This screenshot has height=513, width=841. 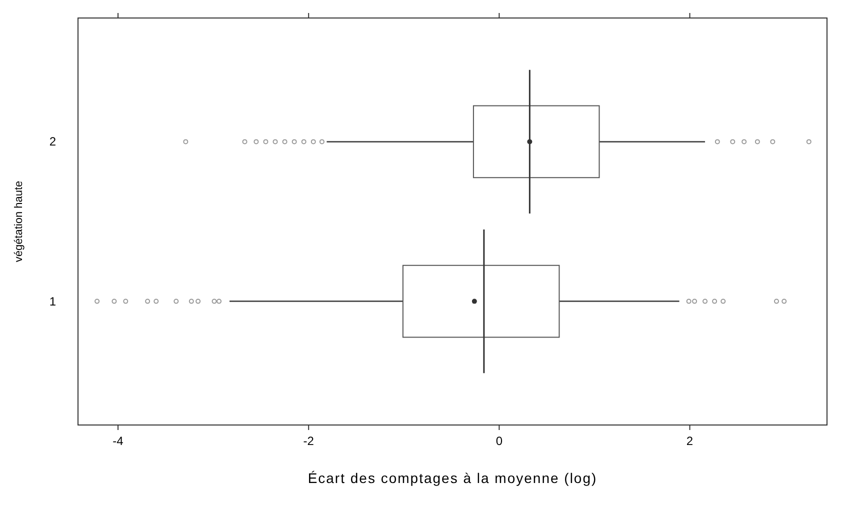 I want to click on x-tick-label: -4, so click(x=118, y=441).